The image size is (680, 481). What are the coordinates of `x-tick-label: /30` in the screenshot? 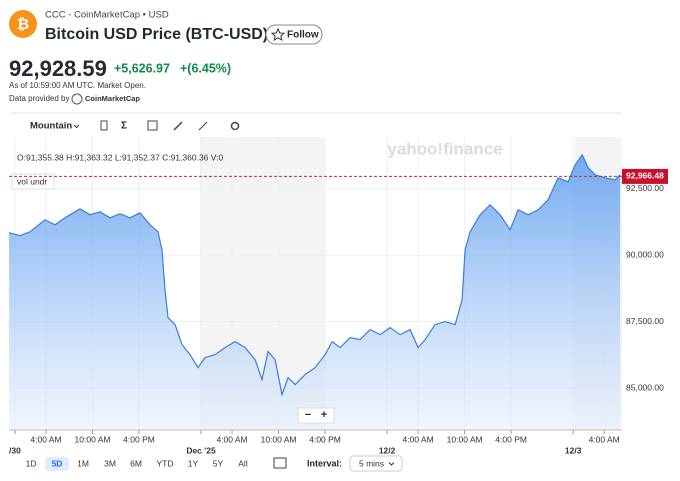 It's located at (15, 450).